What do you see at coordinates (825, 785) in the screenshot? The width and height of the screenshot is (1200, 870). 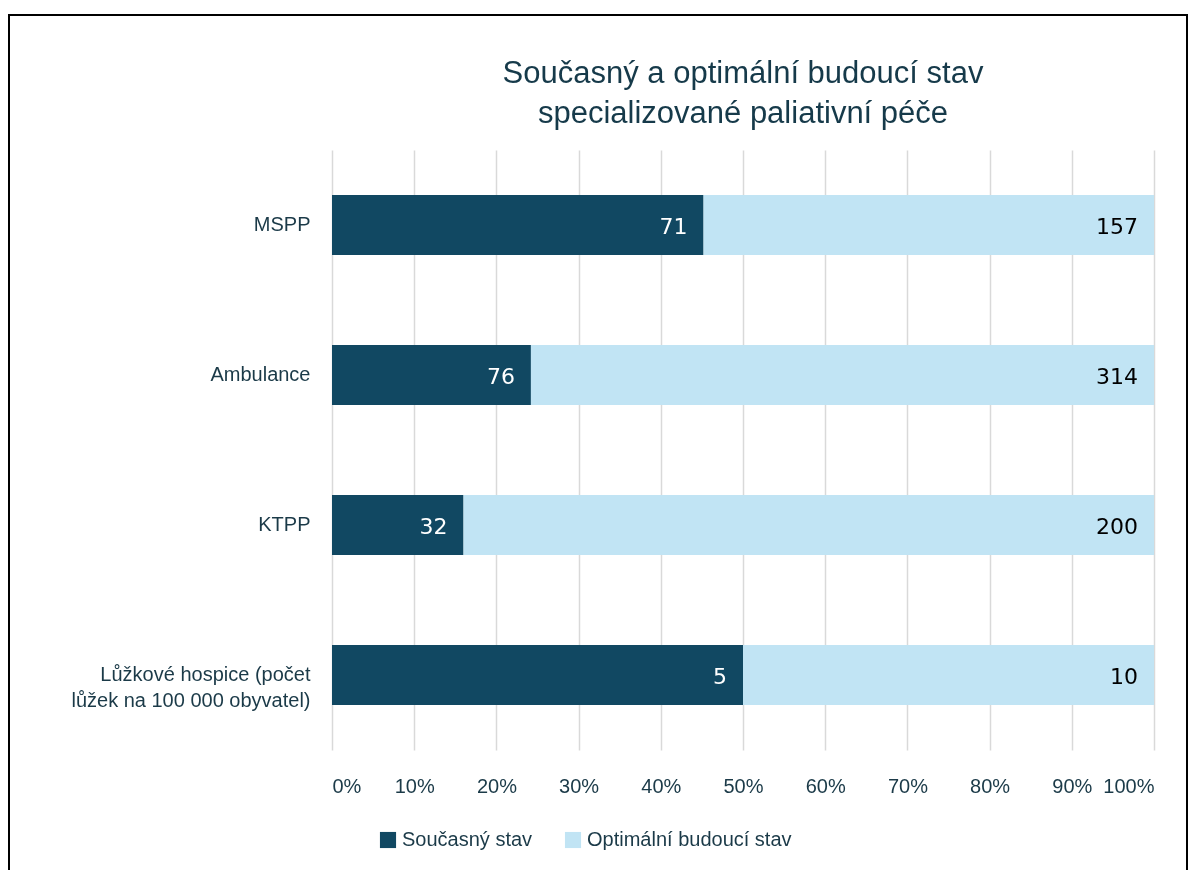 I see `x-tick-label: 60%` at bounding box center [825, 785].